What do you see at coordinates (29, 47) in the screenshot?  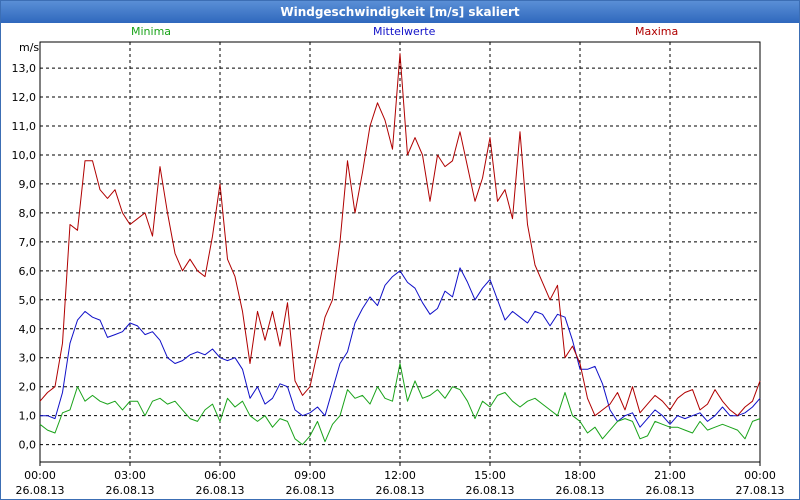 I see `y-axis-unit: m/s` at bounding box center [29, 47].